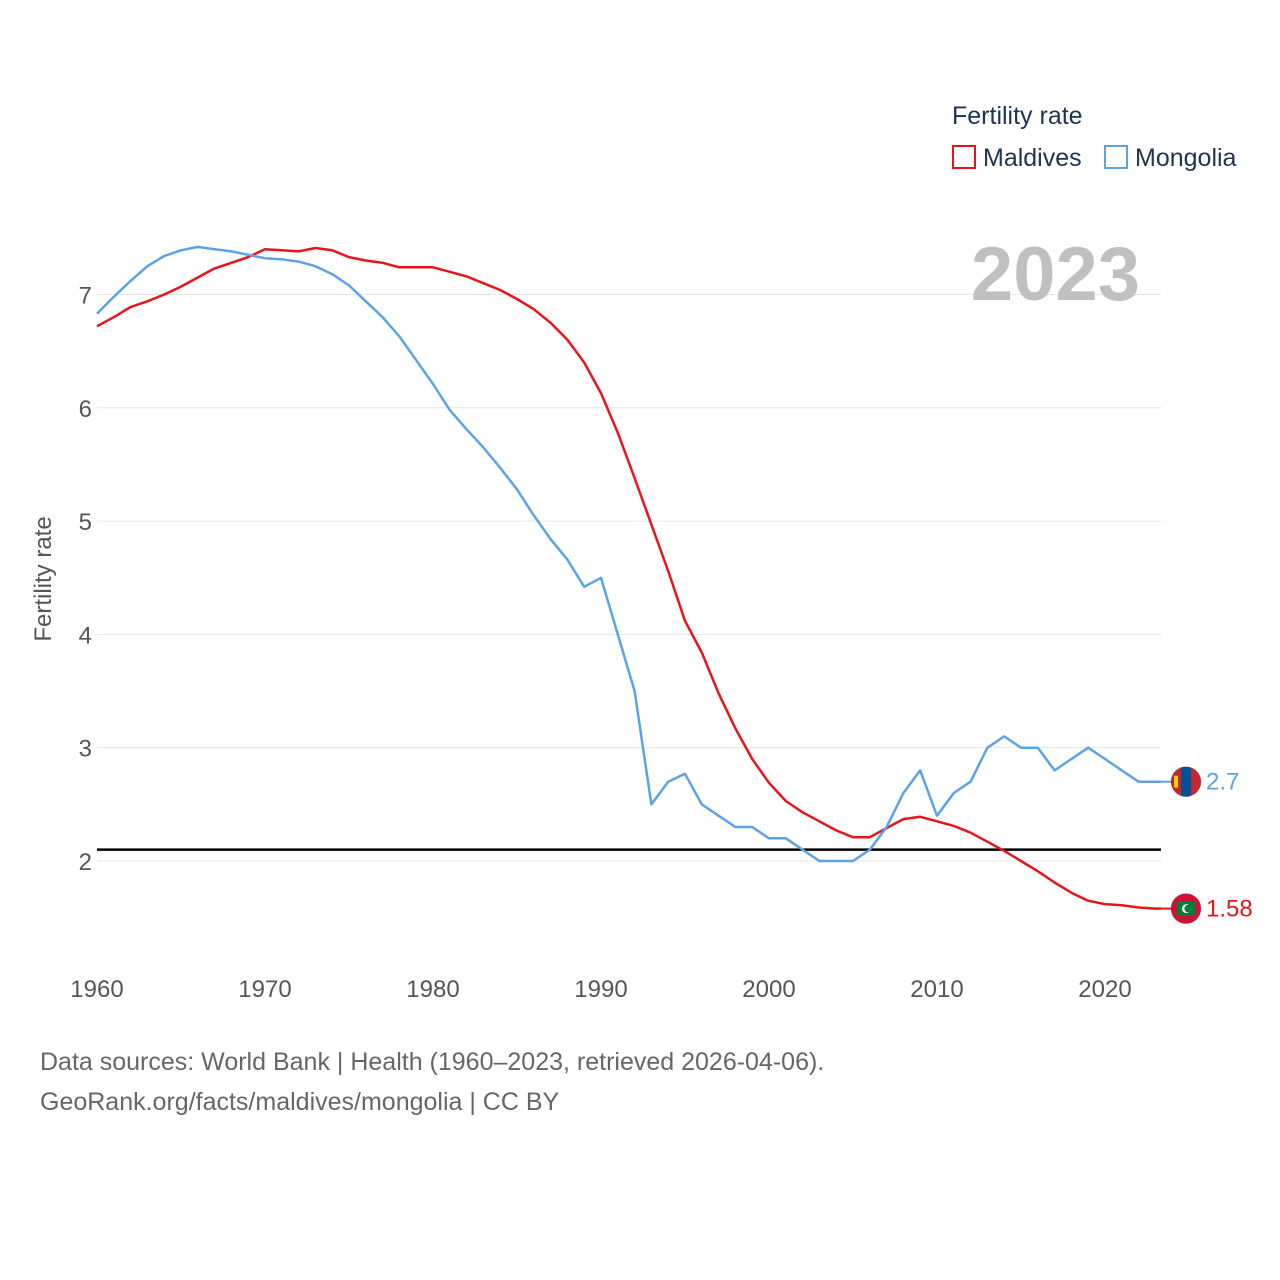 The width and height of the screenshot is (1280, 1280). Describe the element at coordinates (768, 989) in the screenshot. I see `x-tick-label-2000: 2000` at that location.